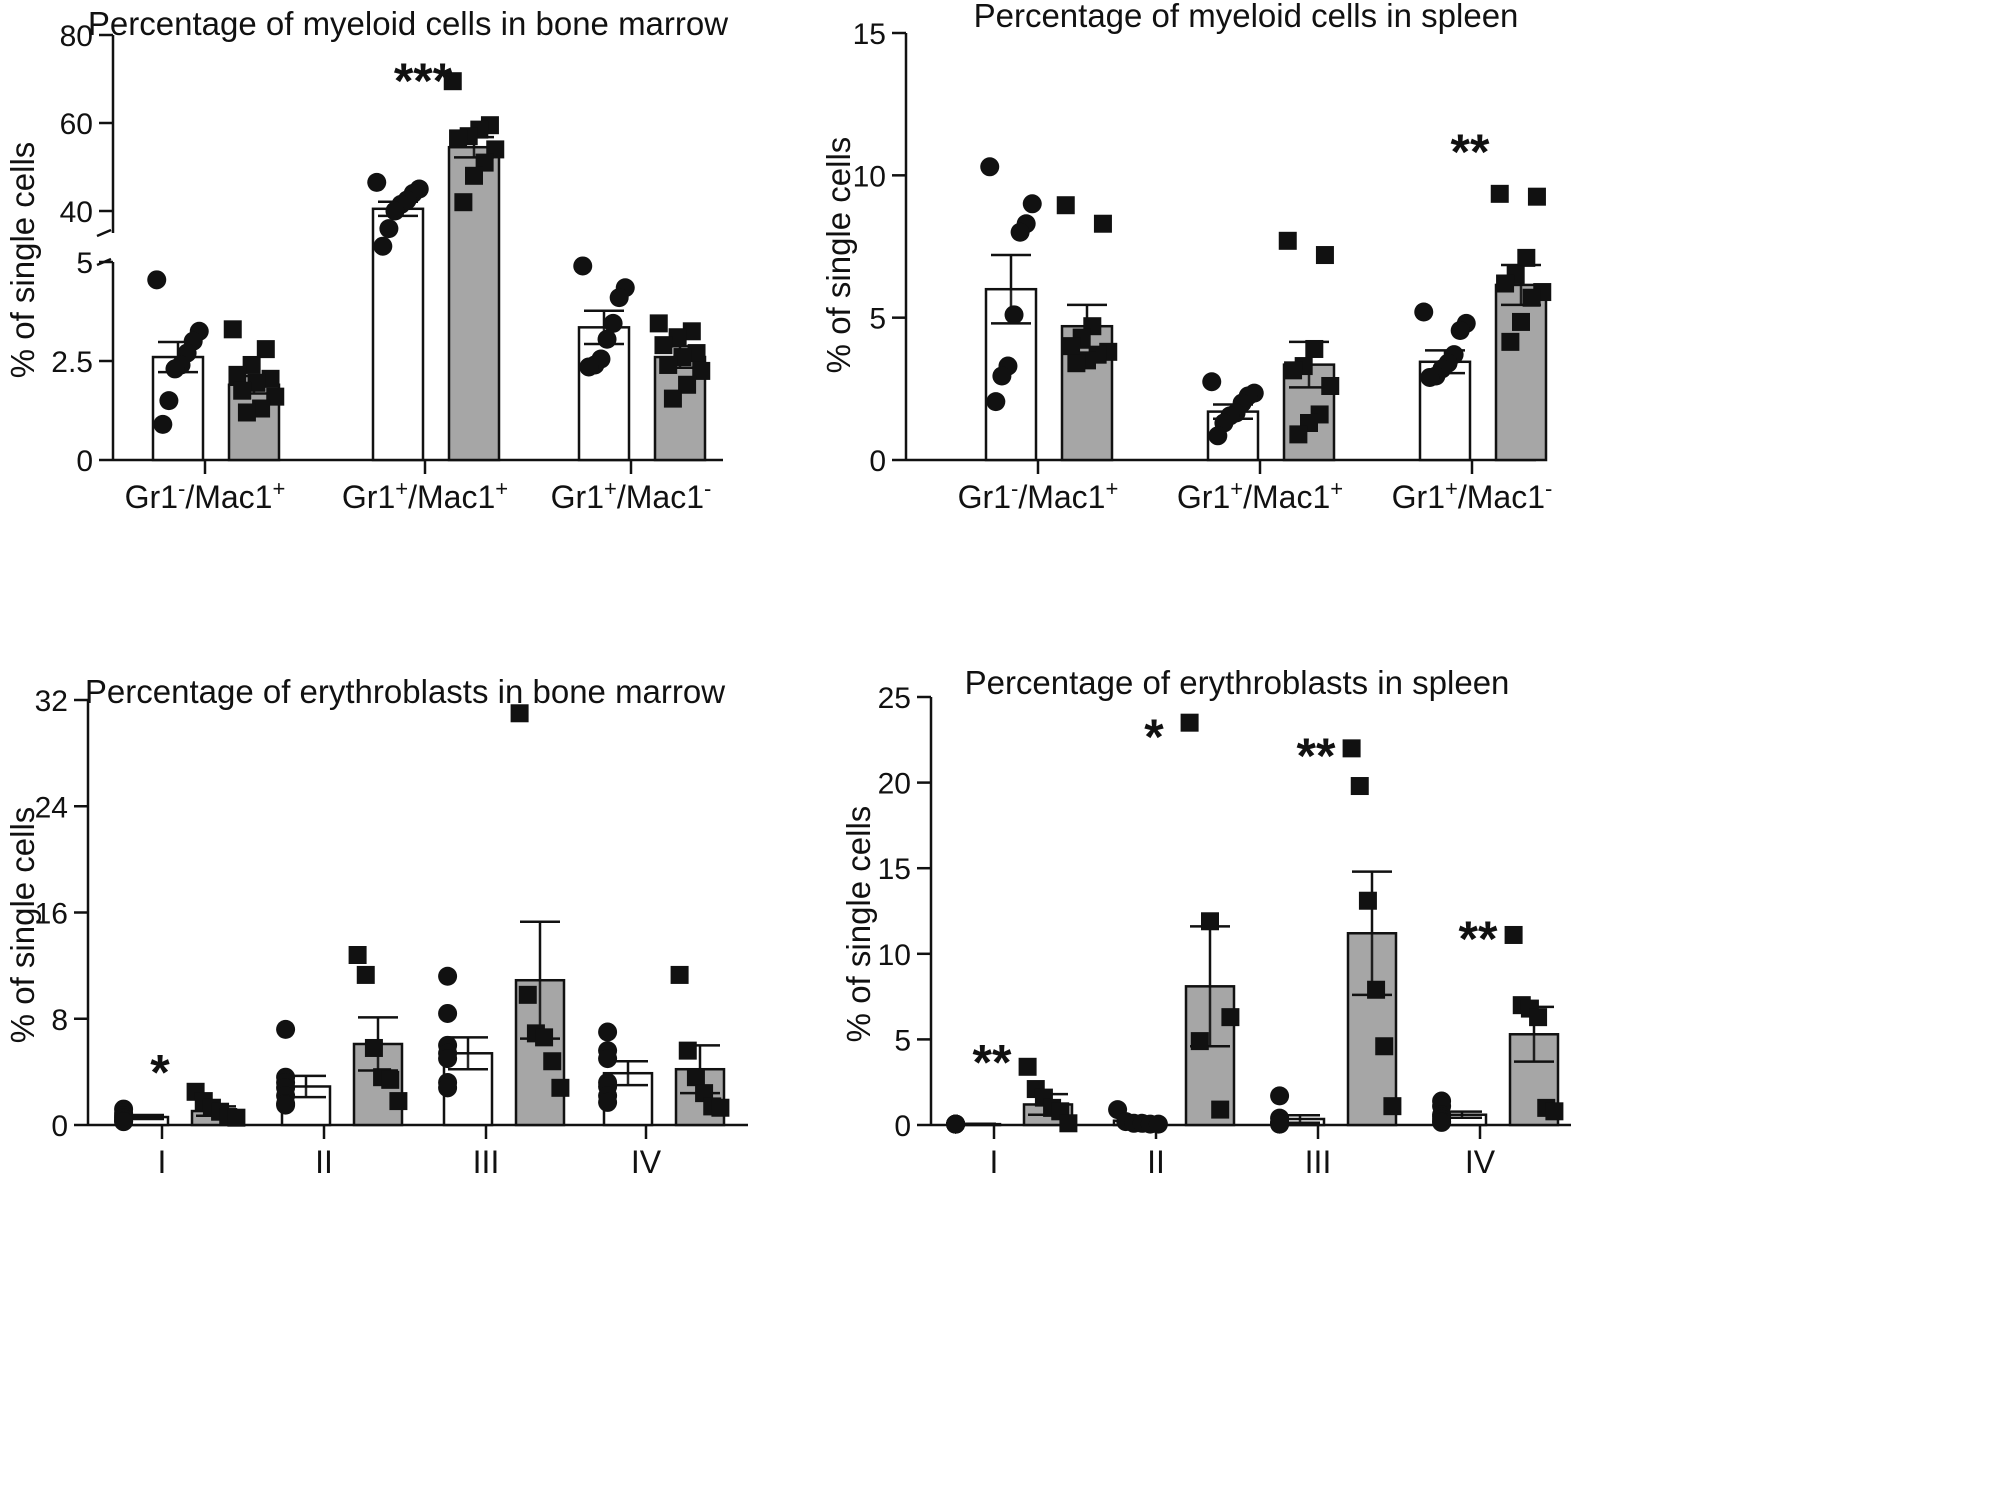  Describe the element at coordinates (631, 495) in the screenshot. I see `category-label: Gr1+/Mac1-` at that location.